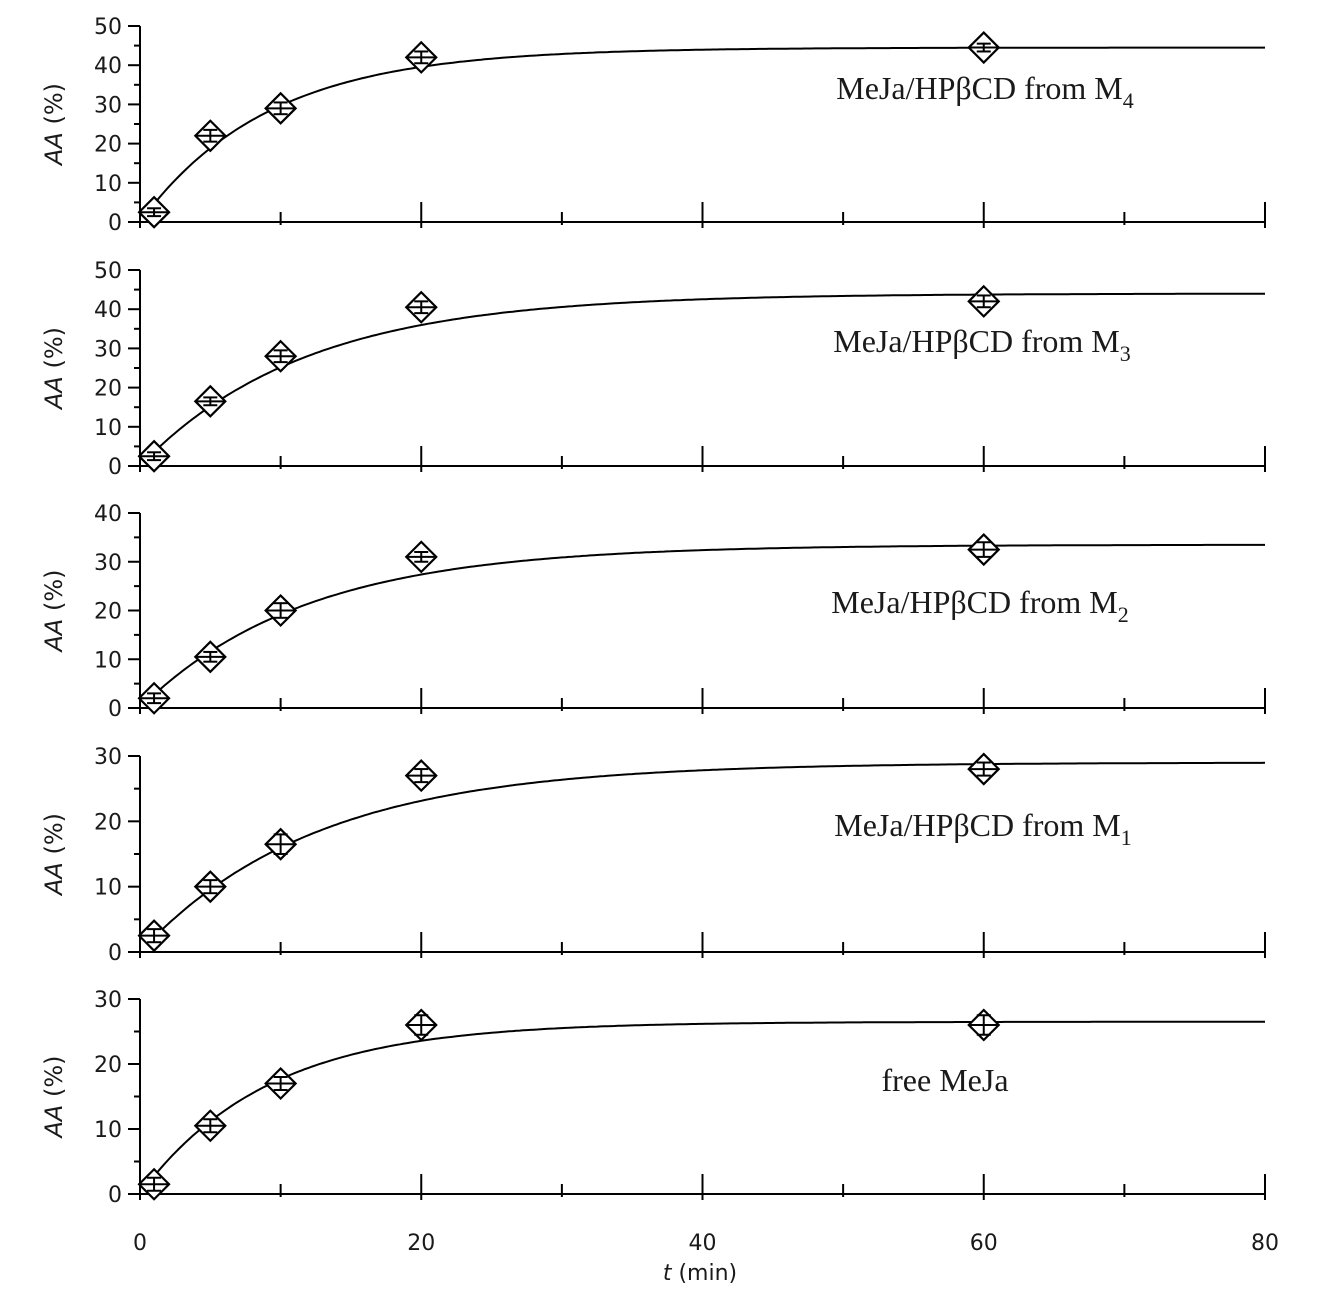  What do you see at coordinates (982, 344) in the screenshot?
I see `panel-annotation: MeJa/HPβCD from M3` at bounding box center [982, 344].